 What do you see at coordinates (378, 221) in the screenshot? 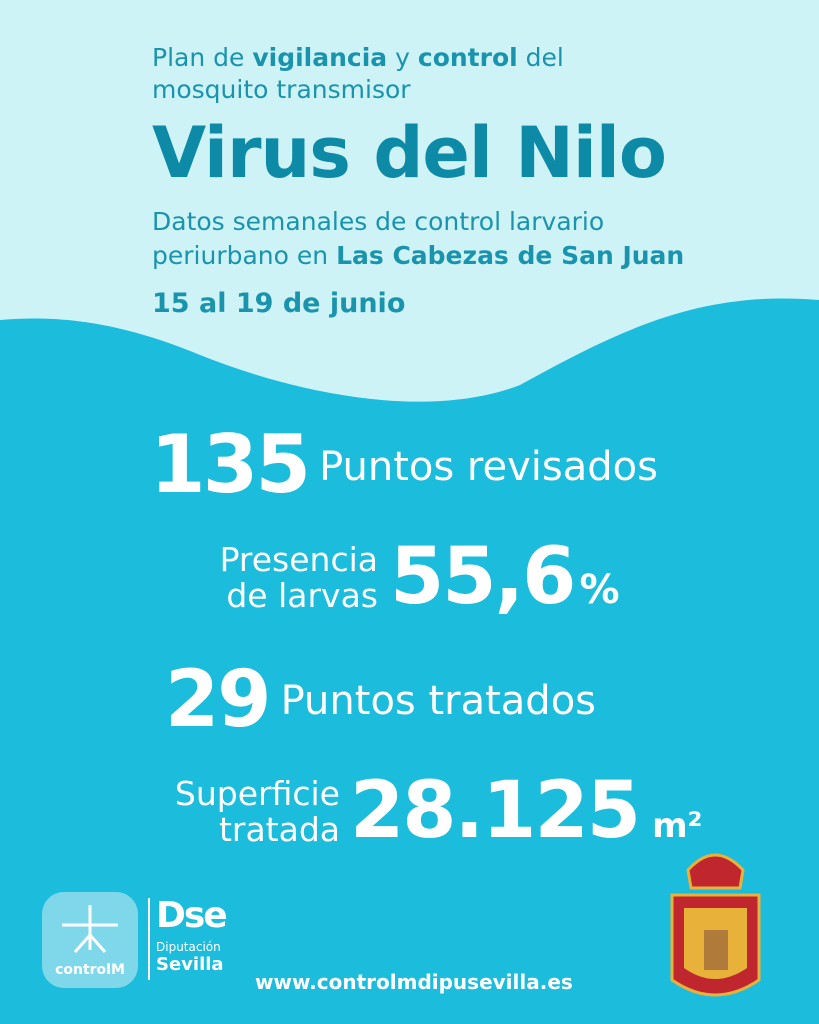
I see `text: Datos semanales de control larvario` at bounding box center [378, 221].